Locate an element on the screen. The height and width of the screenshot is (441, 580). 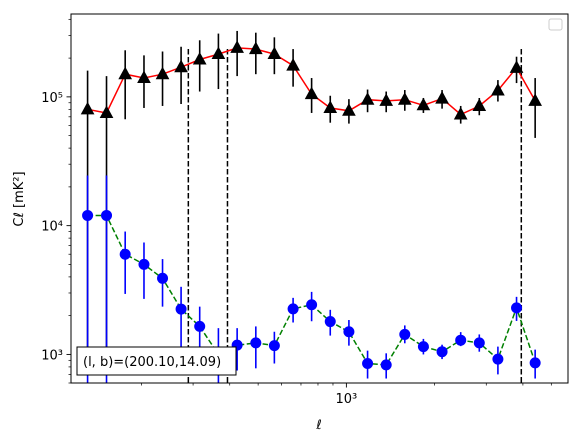
annotation-text: (l, b)=(200.10,14.09) is located at coordinates (152, 362).